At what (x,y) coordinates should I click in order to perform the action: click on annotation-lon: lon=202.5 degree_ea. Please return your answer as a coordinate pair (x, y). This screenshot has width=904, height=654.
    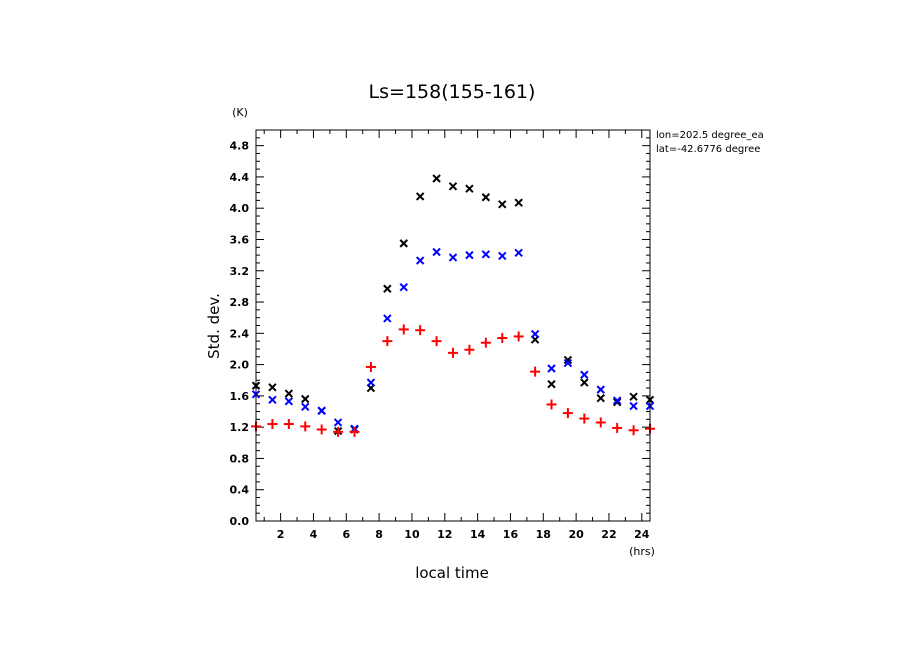
    Looking at the image, I should click on (710, 135).